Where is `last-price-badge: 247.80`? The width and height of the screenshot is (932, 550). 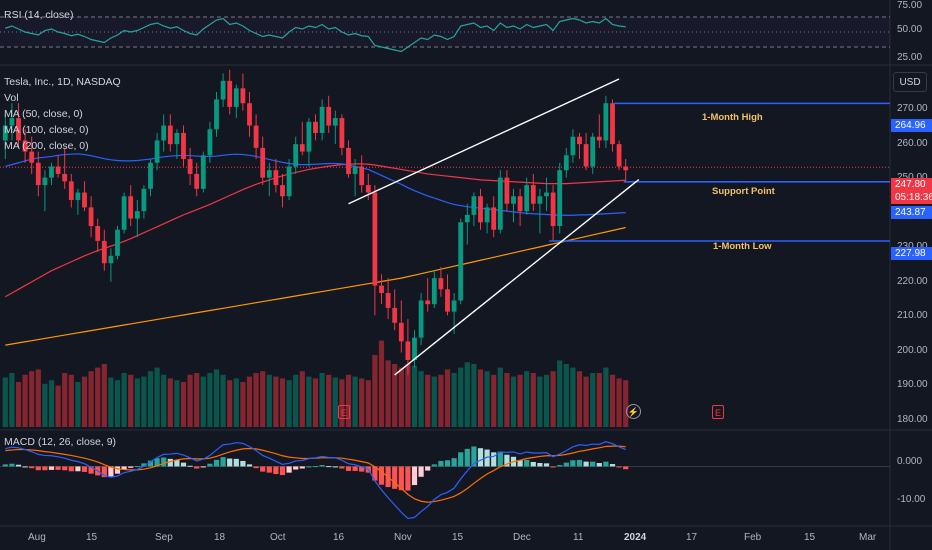
last-price-badge: 247.80 is located at coordinates (911, 184).